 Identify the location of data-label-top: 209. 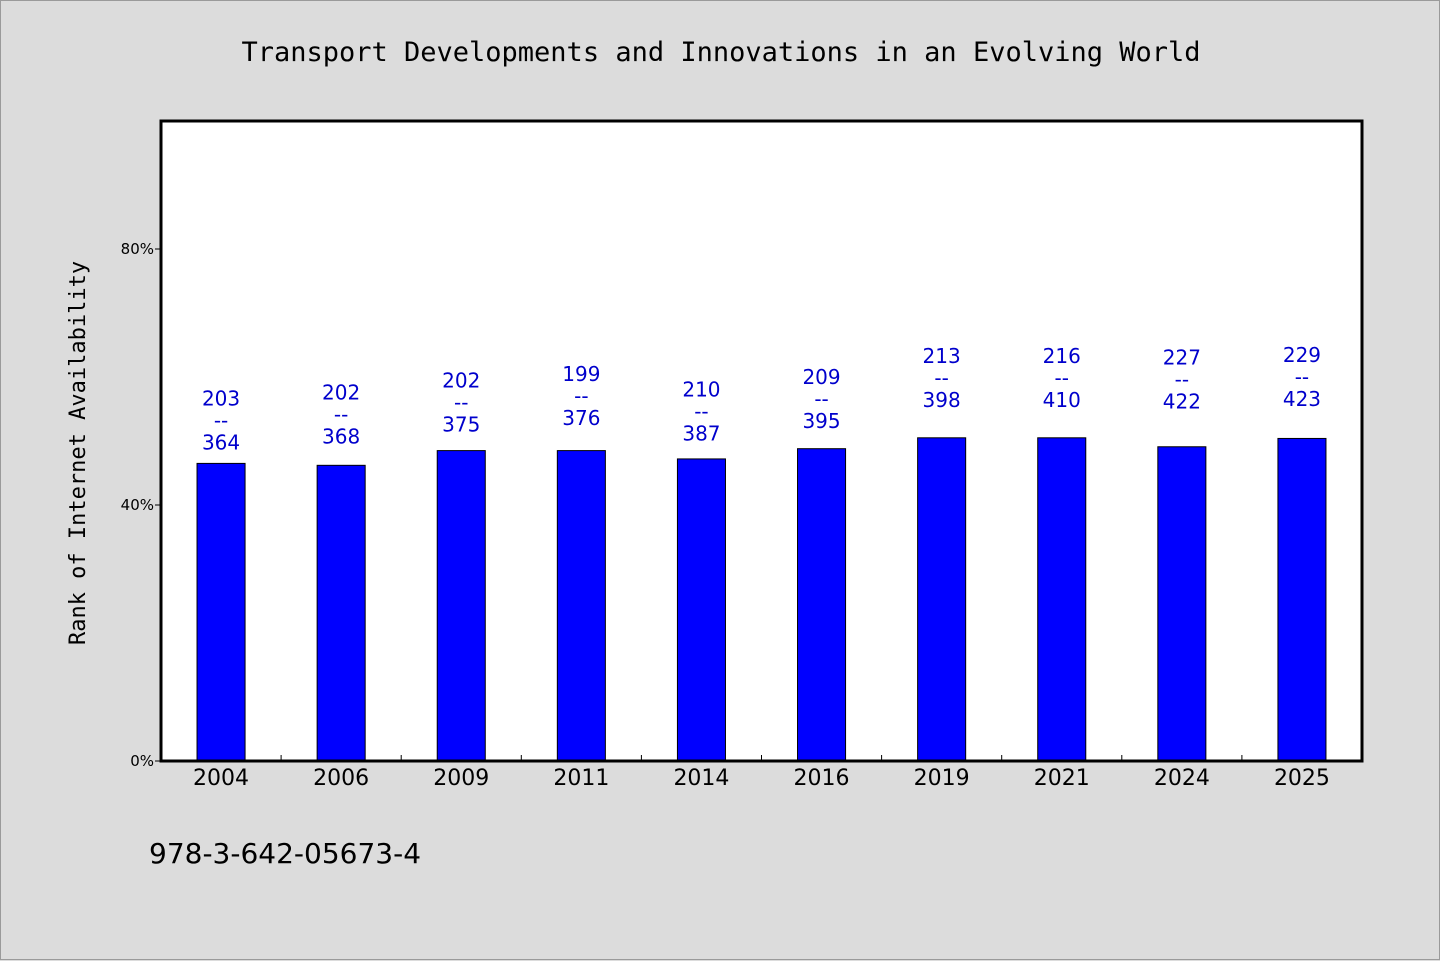
(821, 377).